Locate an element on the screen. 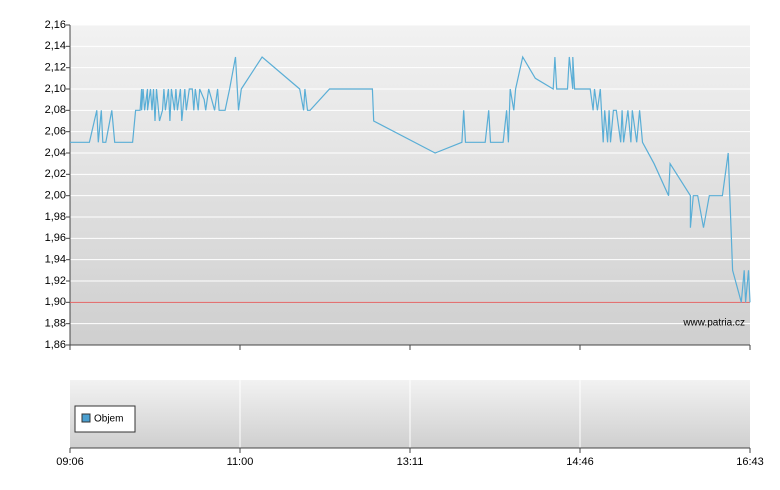 This screenshot has width=780, height=490. y-tick-label: 2,12 is located at coordinates (55, 68).